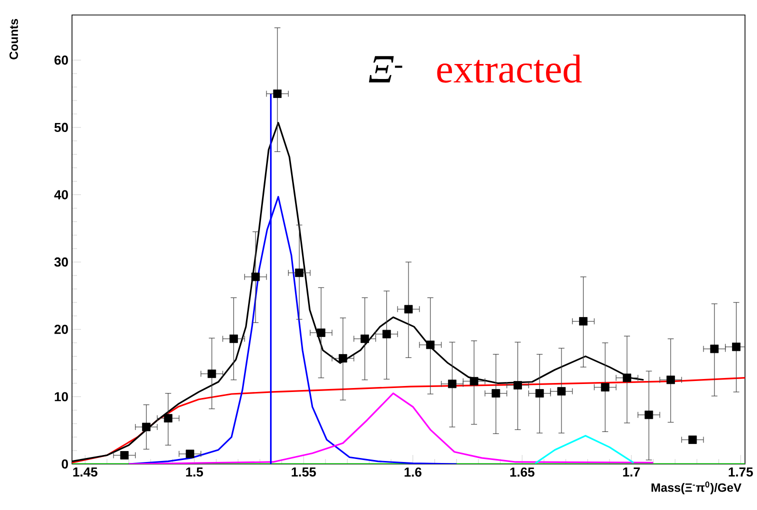 Image resolution: width=757 pixels, height=510 pixels. Describe the element at coordinates (413, 472) in the screenshot. I see `x-tick-label: 1.6` at that location.